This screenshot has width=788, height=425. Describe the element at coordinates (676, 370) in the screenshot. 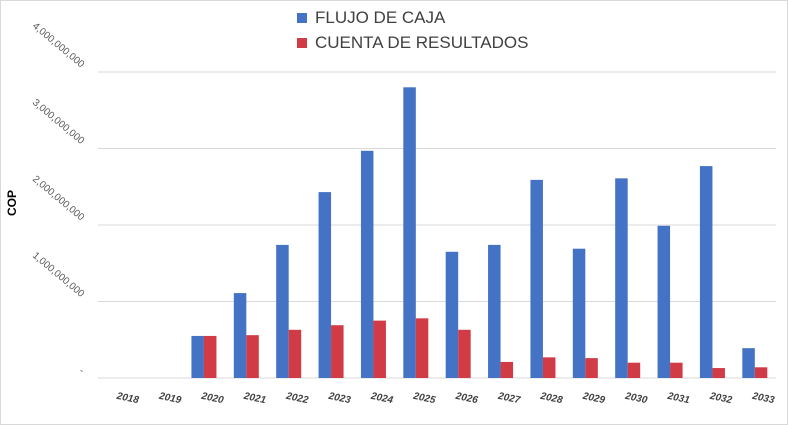

I see `bar-cuenta-2031` at that location.